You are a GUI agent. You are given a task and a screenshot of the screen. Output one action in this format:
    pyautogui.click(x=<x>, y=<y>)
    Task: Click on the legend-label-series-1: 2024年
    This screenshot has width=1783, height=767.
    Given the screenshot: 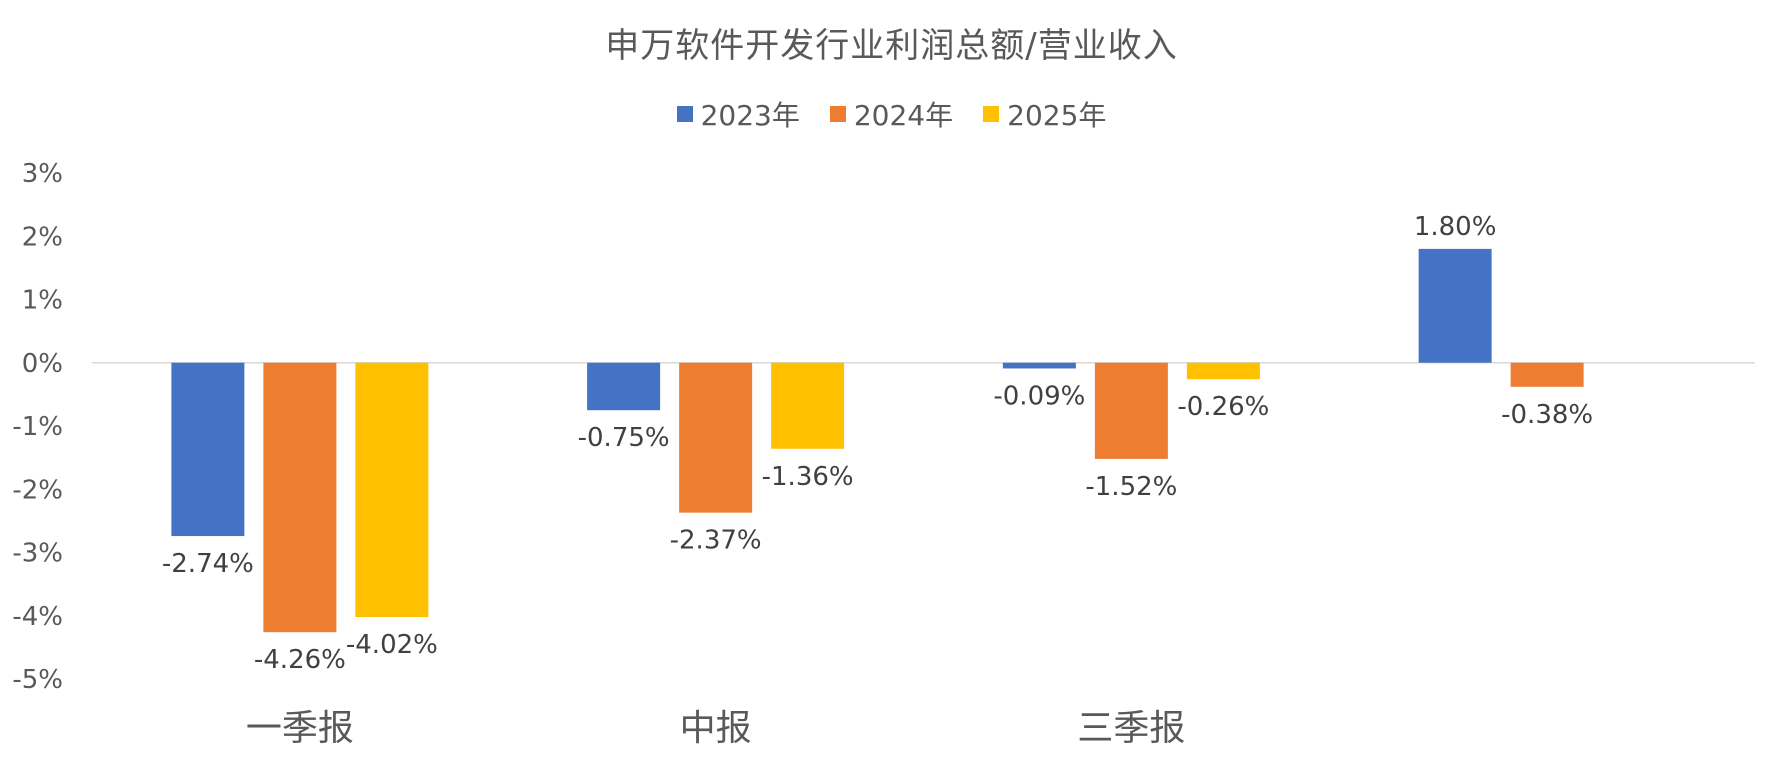 What is the action you would take?
    pyautogui.click(x=903, y=115)
    